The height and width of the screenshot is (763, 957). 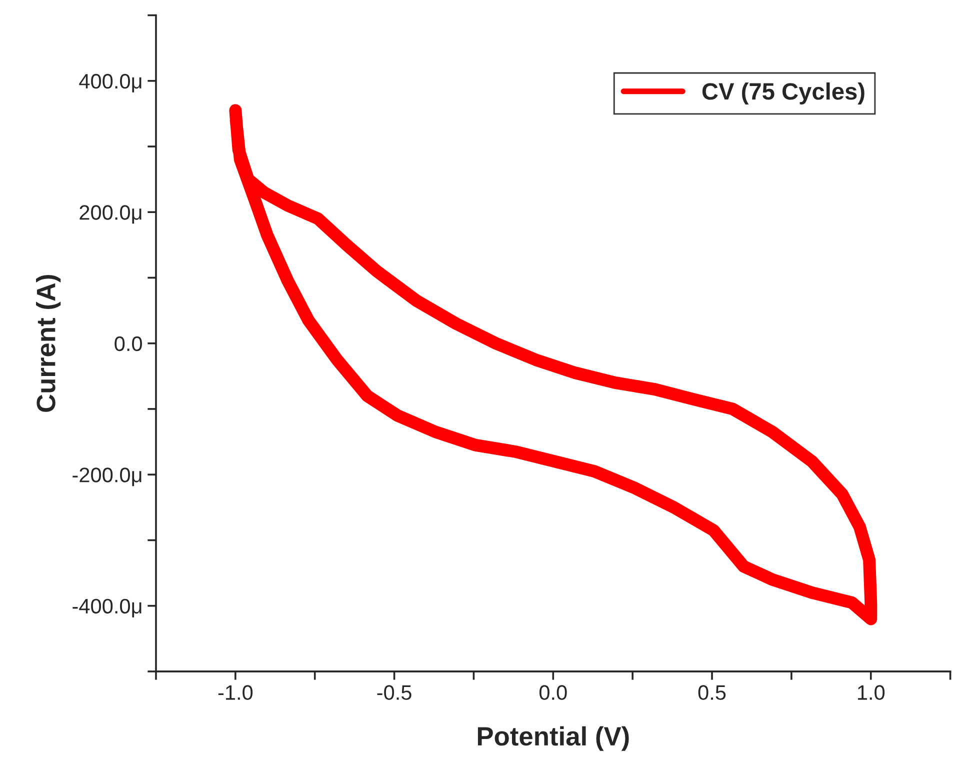 What do you see at coordinates (712, 692) in the screenshot?
I see `x-tick-label: 0.5` at bounding box center [712, 692].